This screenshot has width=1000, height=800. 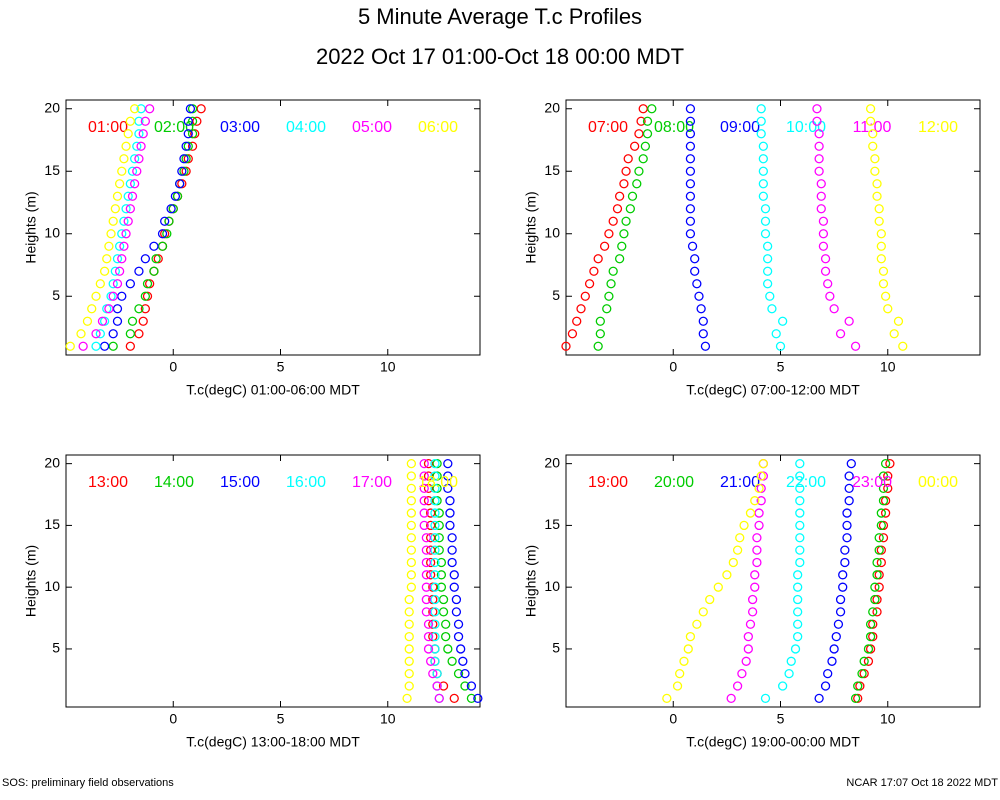 I want to click on x-tick-label: 10, so click(x=388, y=367).